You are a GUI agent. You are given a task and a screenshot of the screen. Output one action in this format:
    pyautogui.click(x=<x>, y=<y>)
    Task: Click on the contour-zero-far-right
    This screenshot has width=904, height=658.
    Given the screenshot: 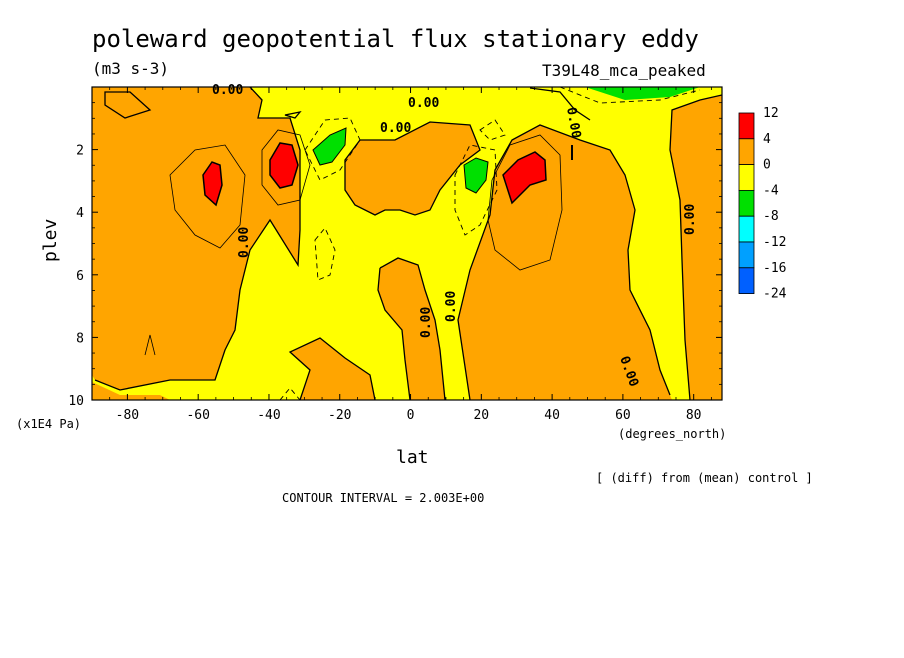 What is the action you would take?
    pyautogui.click(x=695, y=247)
    